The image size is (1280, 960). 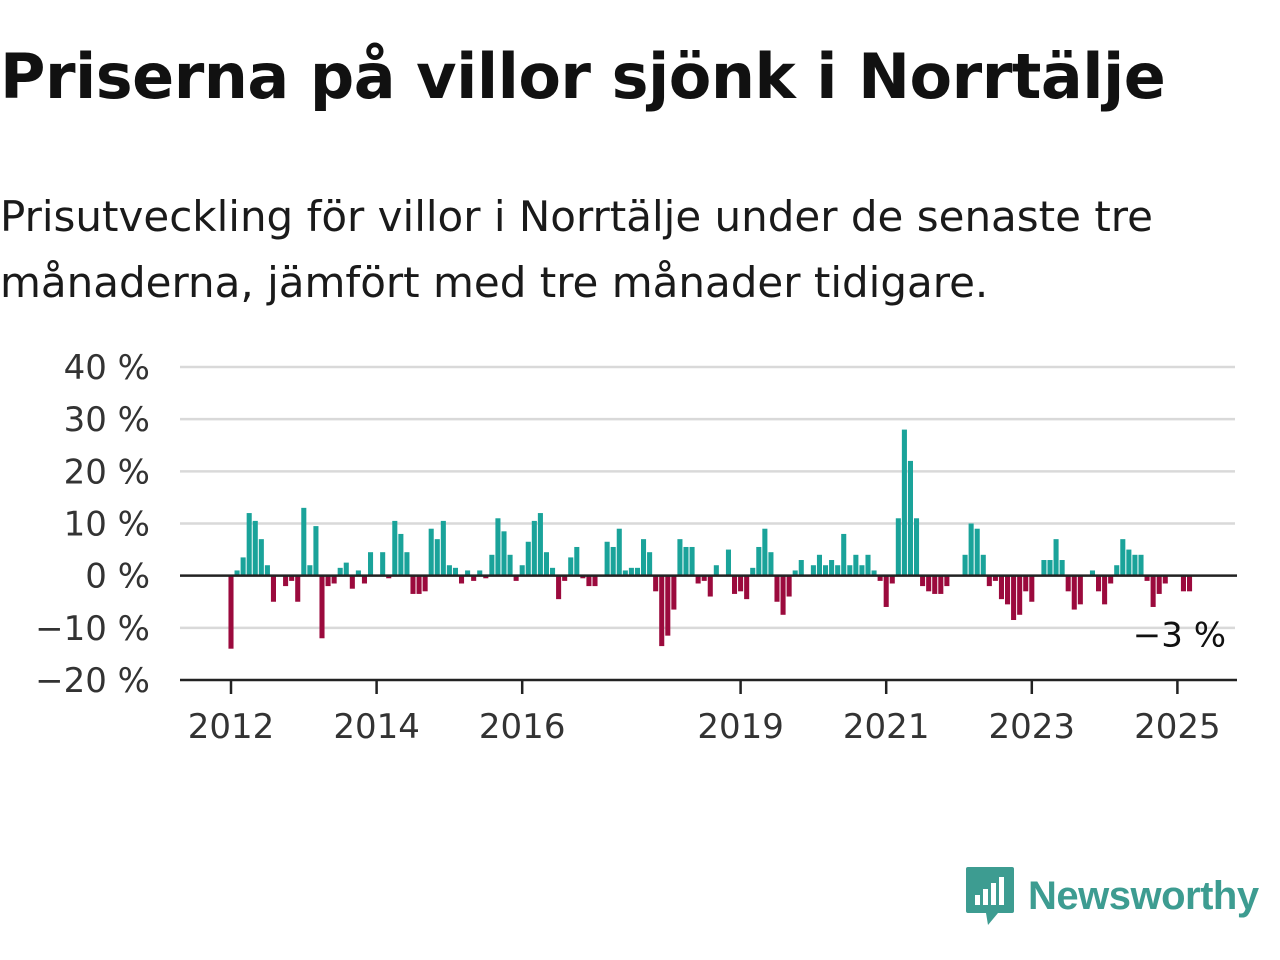 I want to click on newsworthy-logo-icon, so click(x=990, y=896).